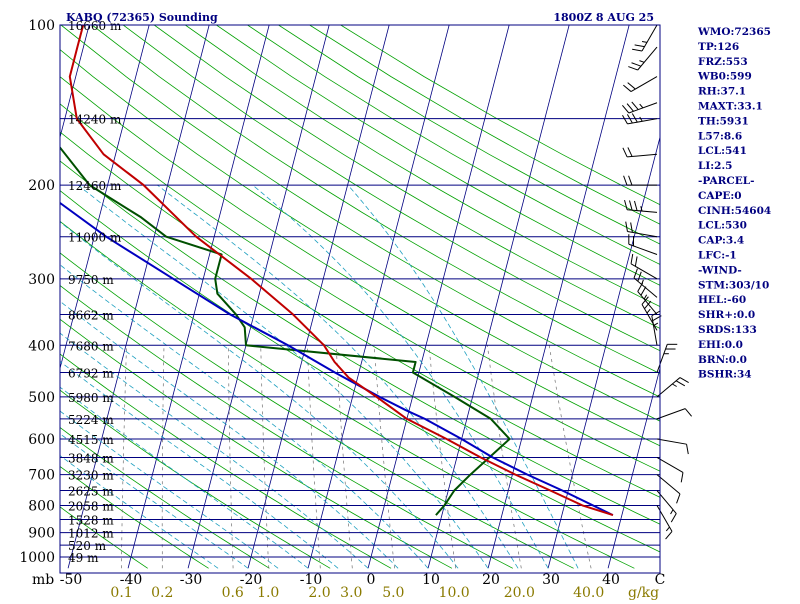  What do you see at coordinates (431, 580) in the screenshot?
I see `temperature-tick-label: 10` at bounding box center [431, 580].